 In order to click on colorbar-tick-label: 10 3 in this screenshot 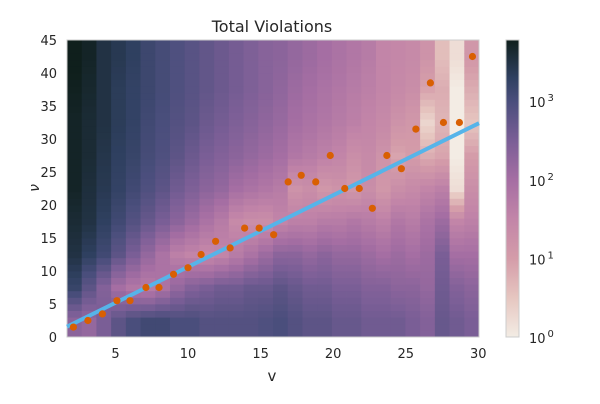, I will do `click(541, 102)`.